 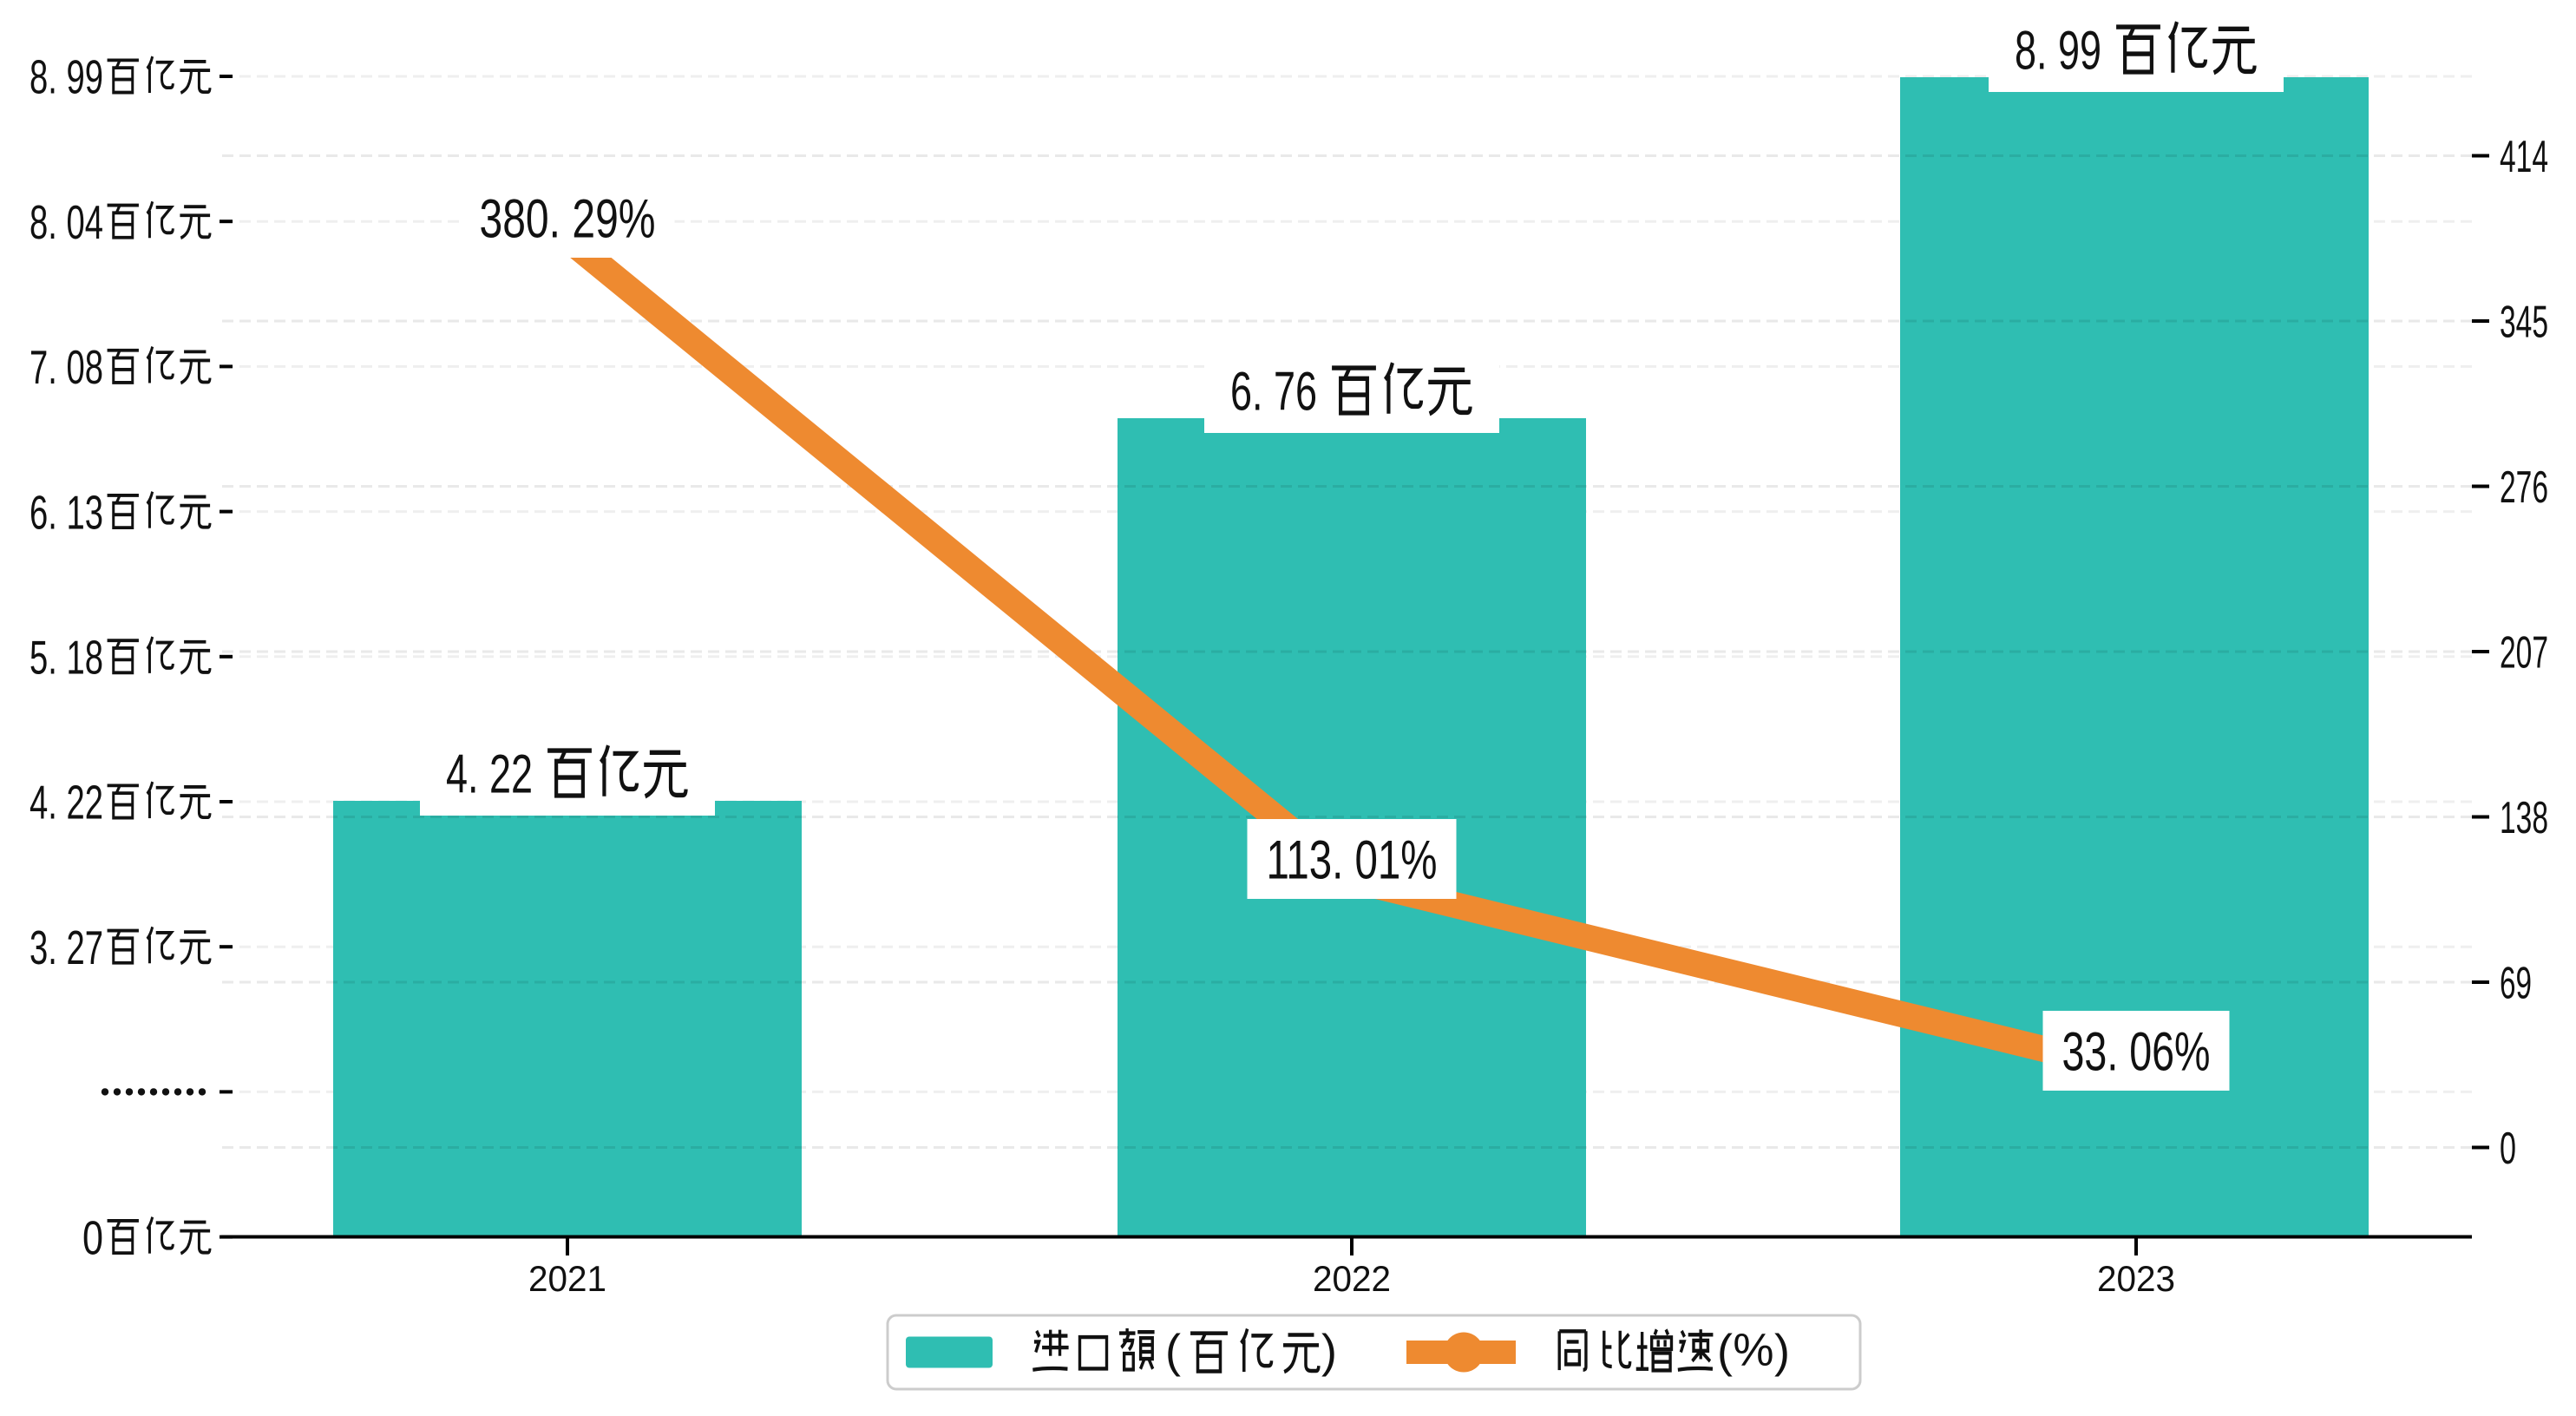 I want to click on svg-text: 6. 13, so click(x=66, y=512).